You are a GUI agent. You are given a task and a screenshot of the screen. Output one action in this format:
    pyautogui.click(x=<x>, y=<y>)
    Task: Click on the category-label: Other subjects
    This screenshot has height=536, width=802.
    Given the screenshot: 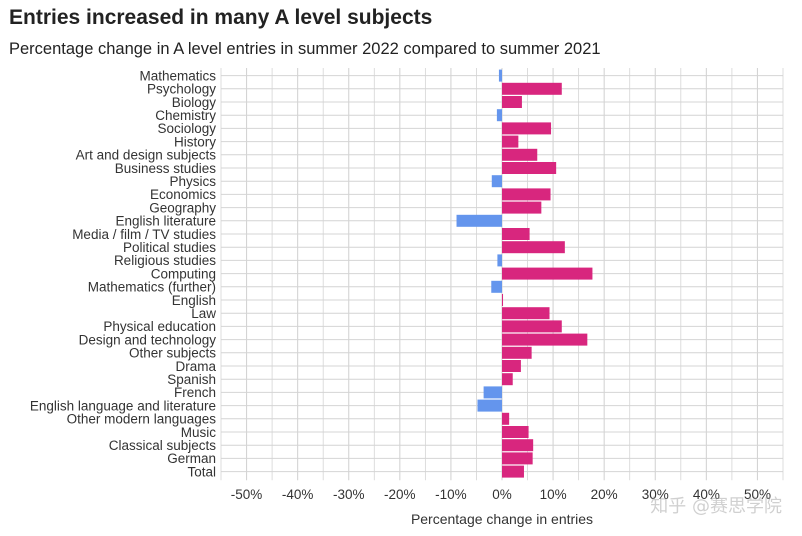 What is the action you would take?
    pyautogui.click(x=172, y=353)
    